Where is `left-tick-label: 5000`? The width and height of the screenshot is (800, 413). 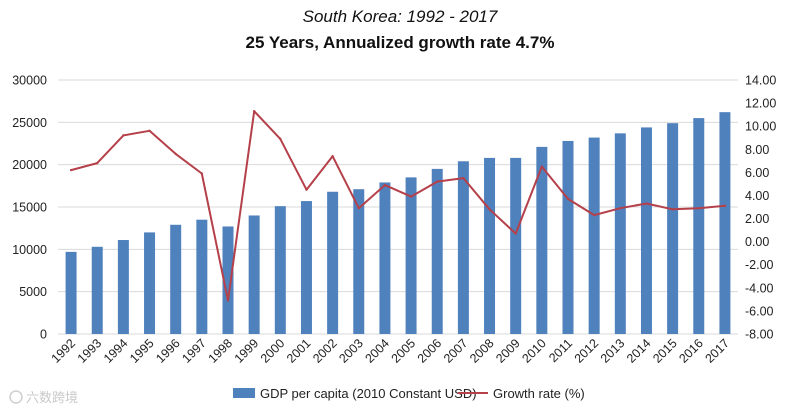 left-tick-label: 5000 is located at coordinates (33, 292).